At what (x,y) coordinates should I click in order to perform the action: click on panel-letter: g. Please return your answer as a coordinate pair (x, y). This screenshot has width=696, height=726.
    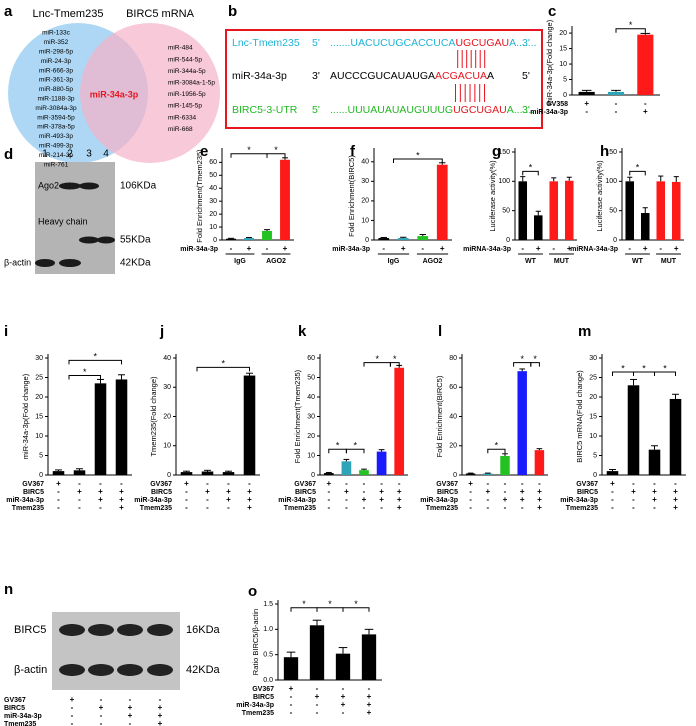
    Looking at the image, I should click on (496, 151).